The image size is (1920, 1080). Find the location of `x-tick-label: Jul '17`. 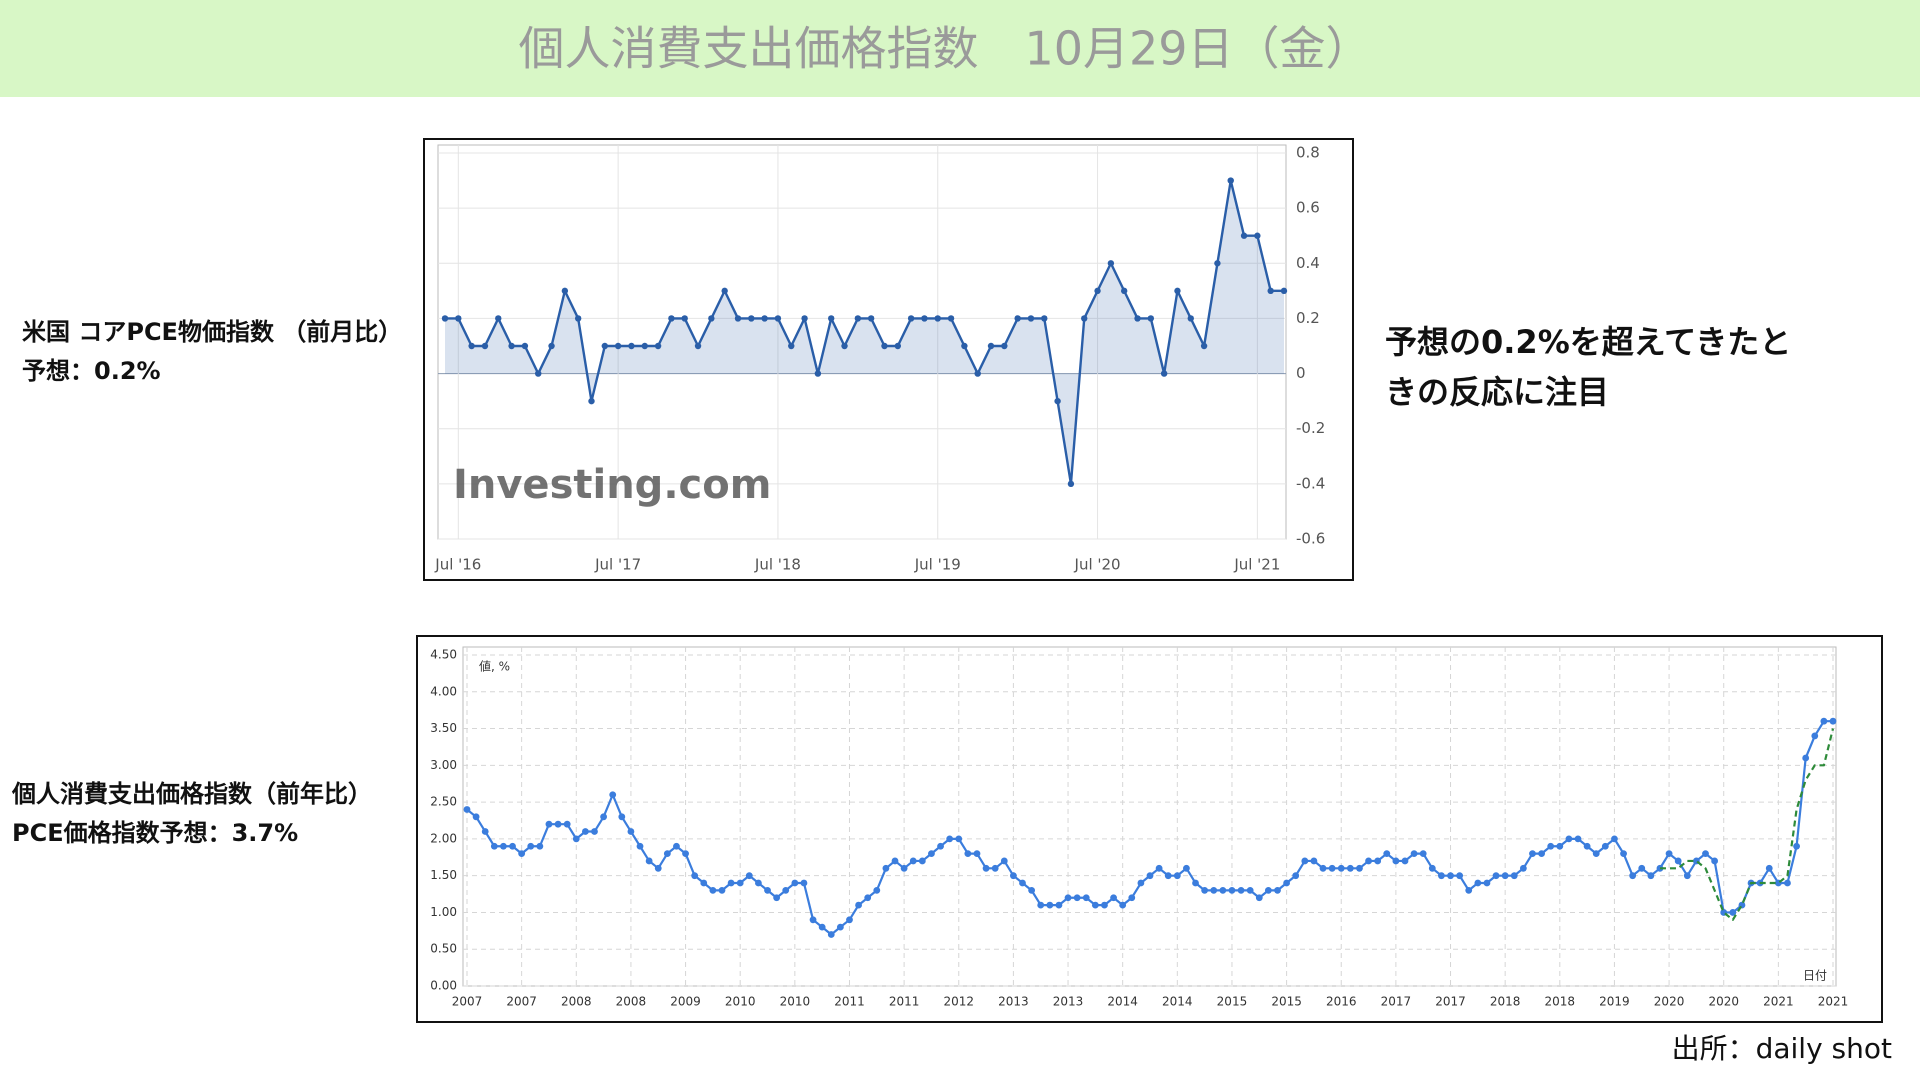

x-tick-label: Jul '17 is located at coordinates (617, 565).